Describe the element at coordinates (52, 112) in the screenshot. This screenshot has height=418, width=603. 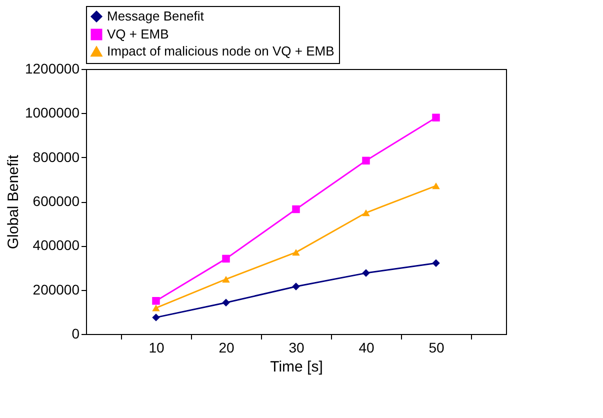
I see `y-tick-label: 1000000` at that location.